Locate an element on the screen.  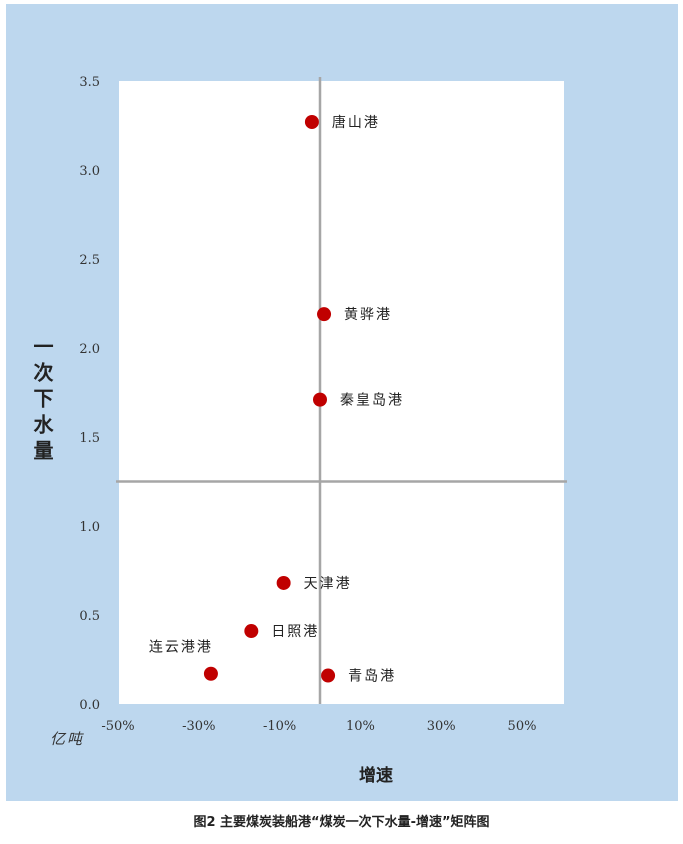
point-label: 唐山港 is located at coordinates (356, 122).